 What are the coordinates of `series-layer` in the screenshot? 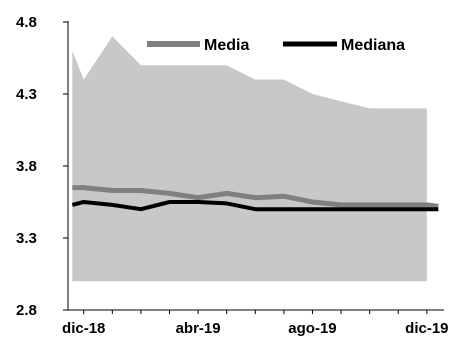 It's located at (255, 198).